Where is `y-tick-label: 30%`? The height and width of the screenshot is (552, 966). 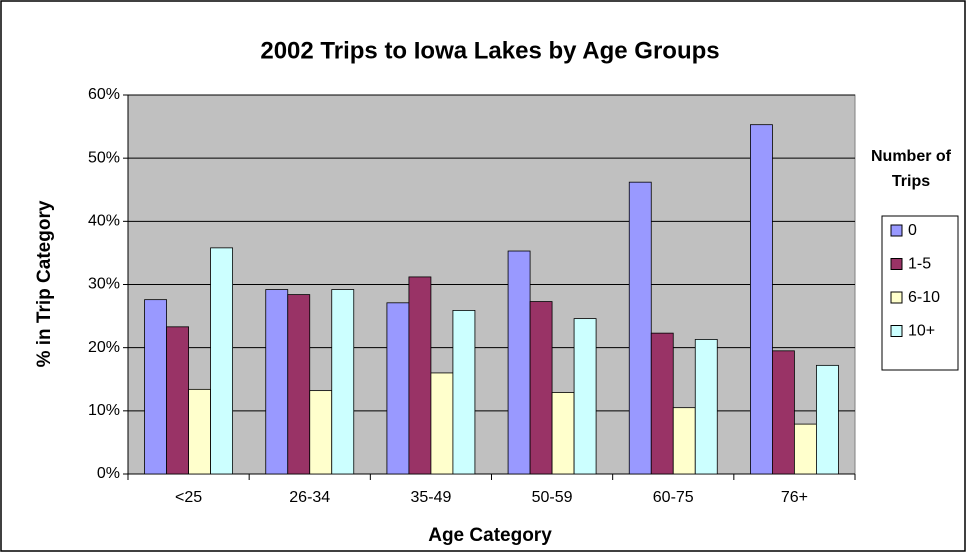 y-tick-label: 30% is located at coordinates (104, 284).